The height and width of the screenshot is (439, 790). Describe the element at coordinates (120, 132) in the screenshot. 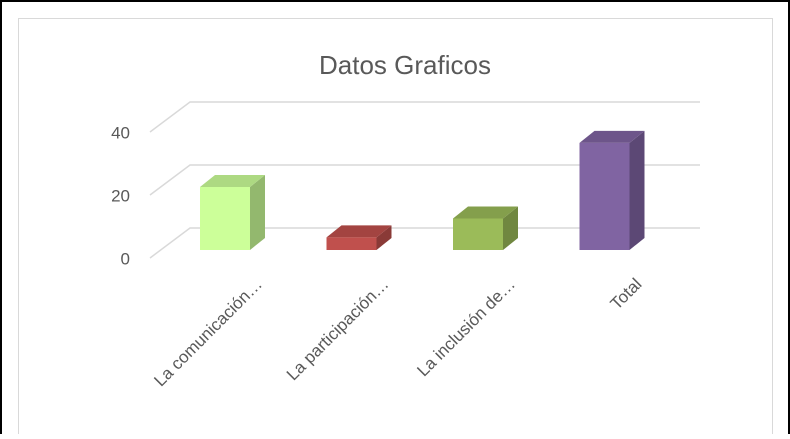

I see `y-tick-label: 40` at that location.